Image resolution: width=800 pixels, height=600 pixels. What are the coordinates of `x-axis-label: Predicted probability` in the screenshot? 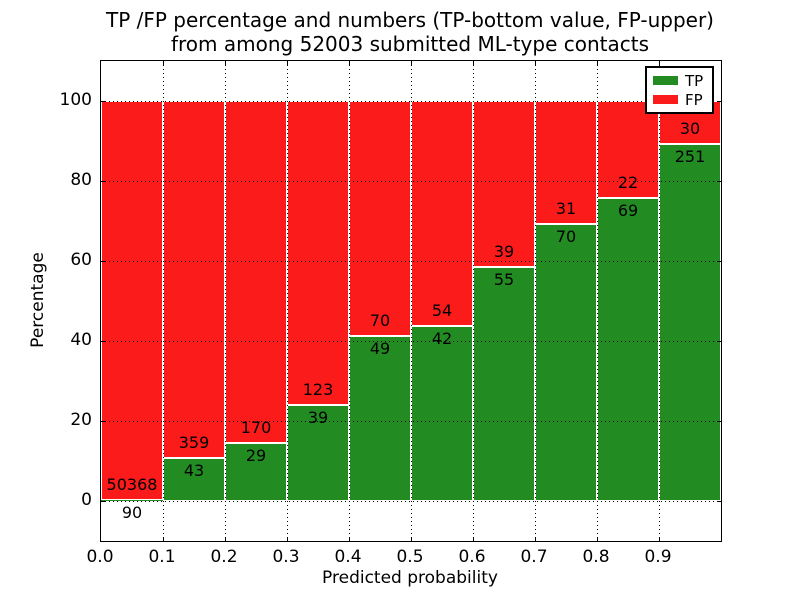 It's located at (410, 578).